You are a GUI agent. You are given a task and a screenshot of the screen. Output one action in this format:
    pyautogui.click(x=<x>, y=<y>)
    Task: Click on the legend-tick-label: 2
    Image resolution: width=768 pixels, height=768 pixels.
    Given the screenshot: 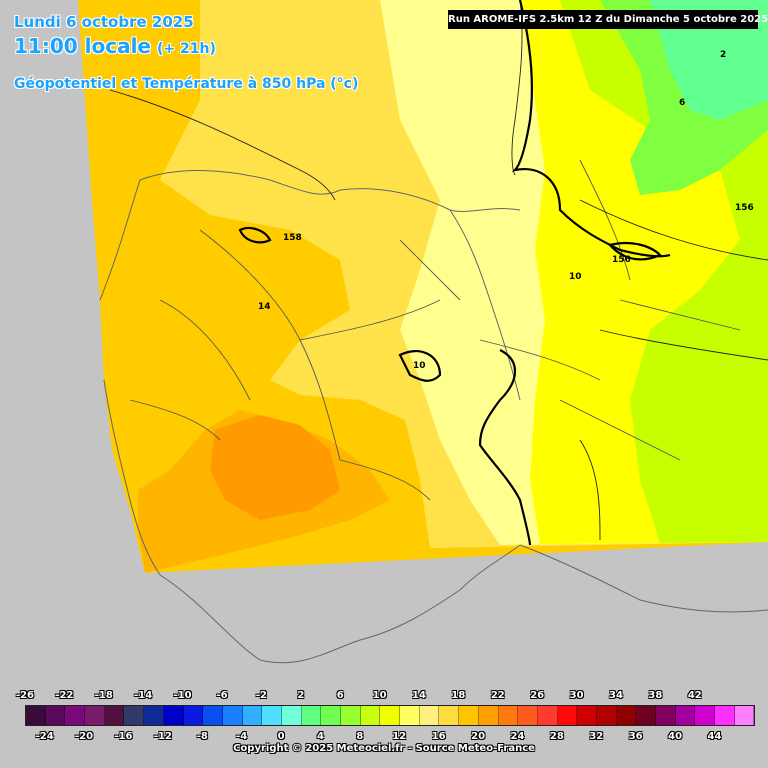 What is the action you would take?
    pyautogui.click(x=301, y=695)
    